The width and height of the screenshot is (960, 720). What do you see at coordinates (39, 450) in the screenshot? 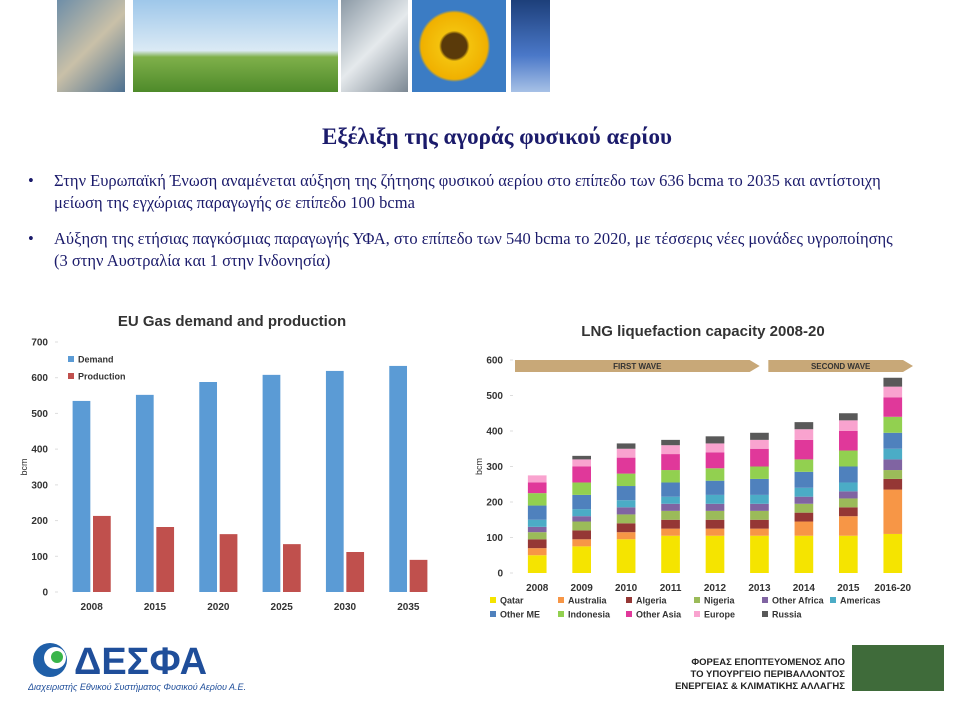
I see `y-tick-label: 400` at bounding box center [39, 450].